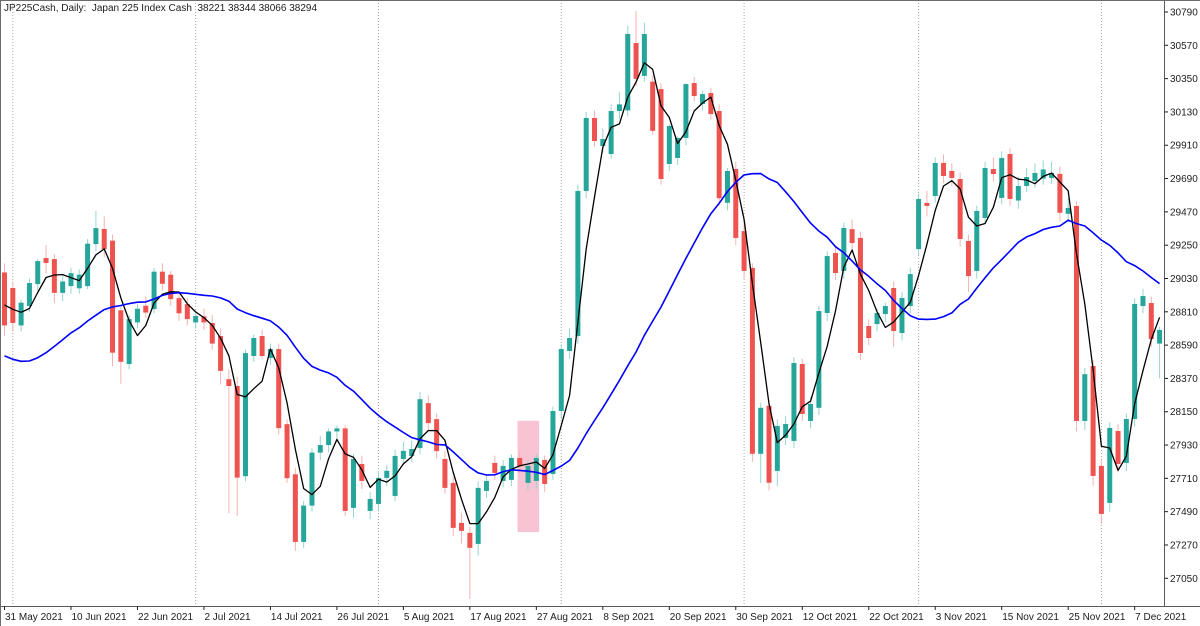  I want to click on price-tick-label: 30130, so click(1184, 112).